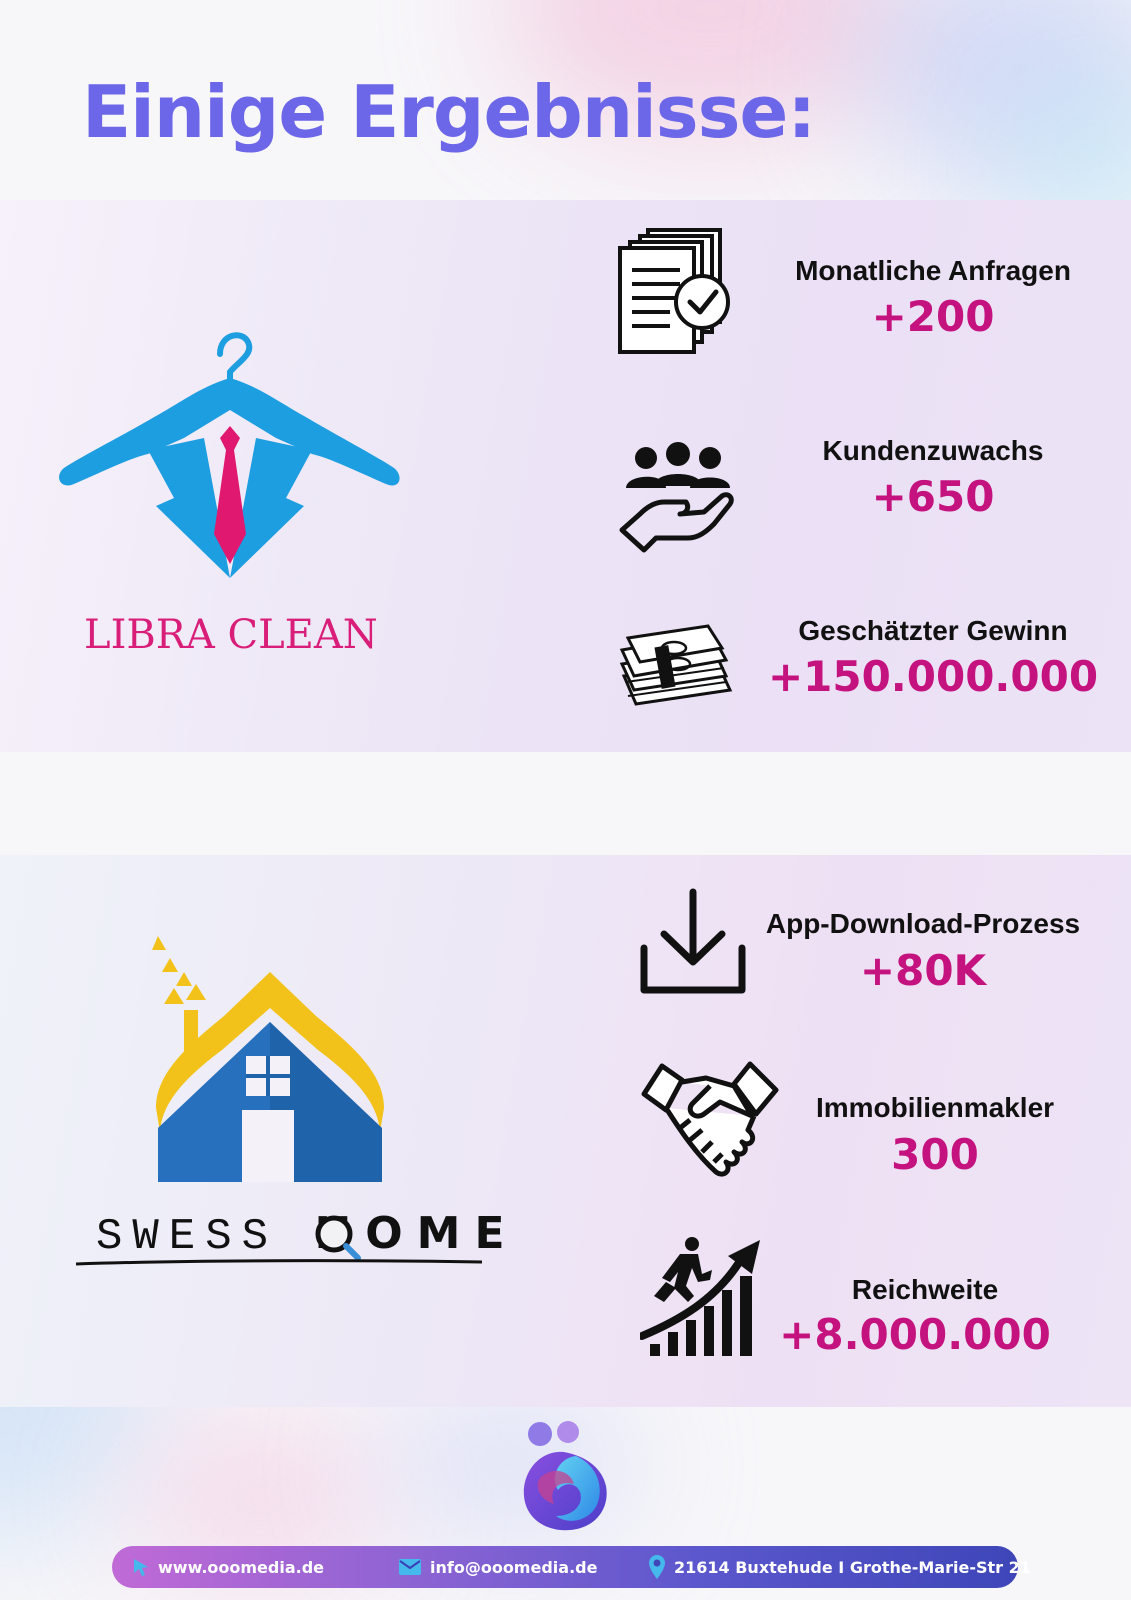 The width and height of the screenshot is (1131, 1600). Describe the element at coordinates (449, 112) in the screenshot. I see `page-title: Einige Ergebnisse:` at that location.